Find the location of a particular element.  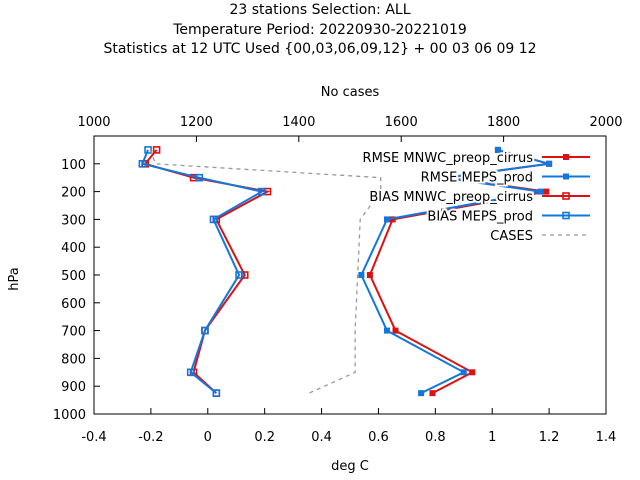

series-bias-meps-prod is located at coordinates (202, 271).